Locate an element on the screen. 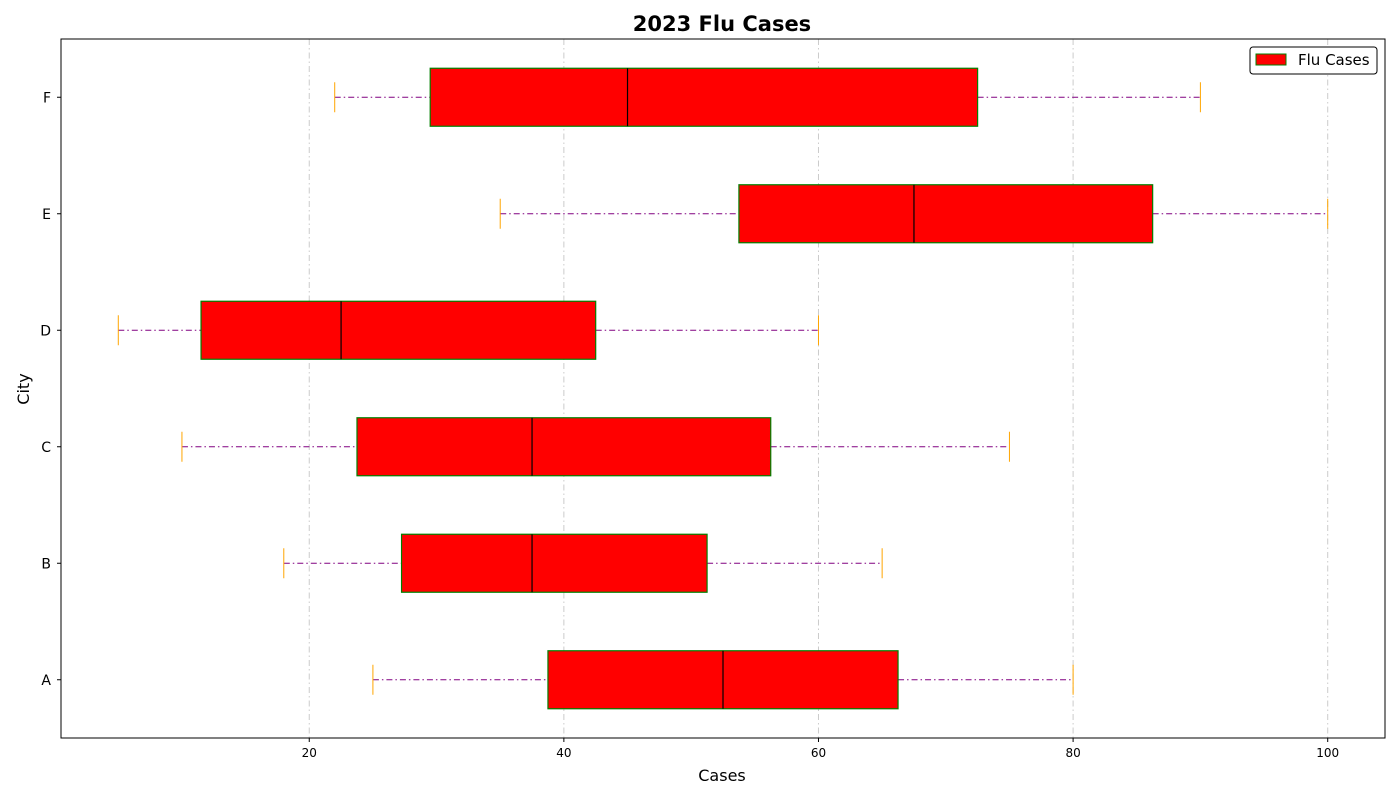 This screenshot has height=800, width=1400. legend: Flu Cases is located at coordinates (1313, 60).